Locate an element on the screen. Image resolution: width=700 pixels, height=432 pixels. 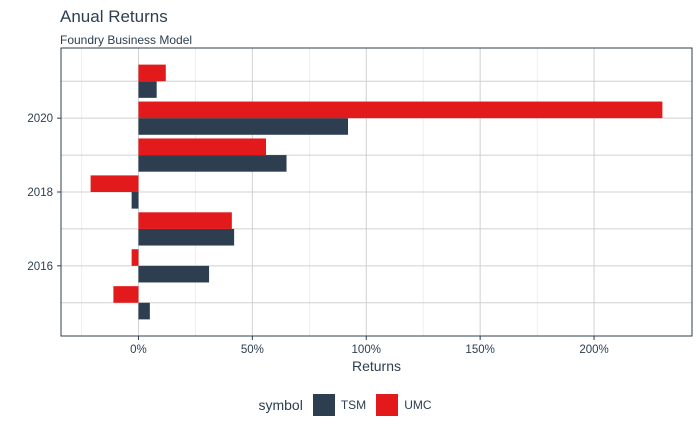
chart-subtitle: Foundry Business Model is located at coordinates (126, 40).